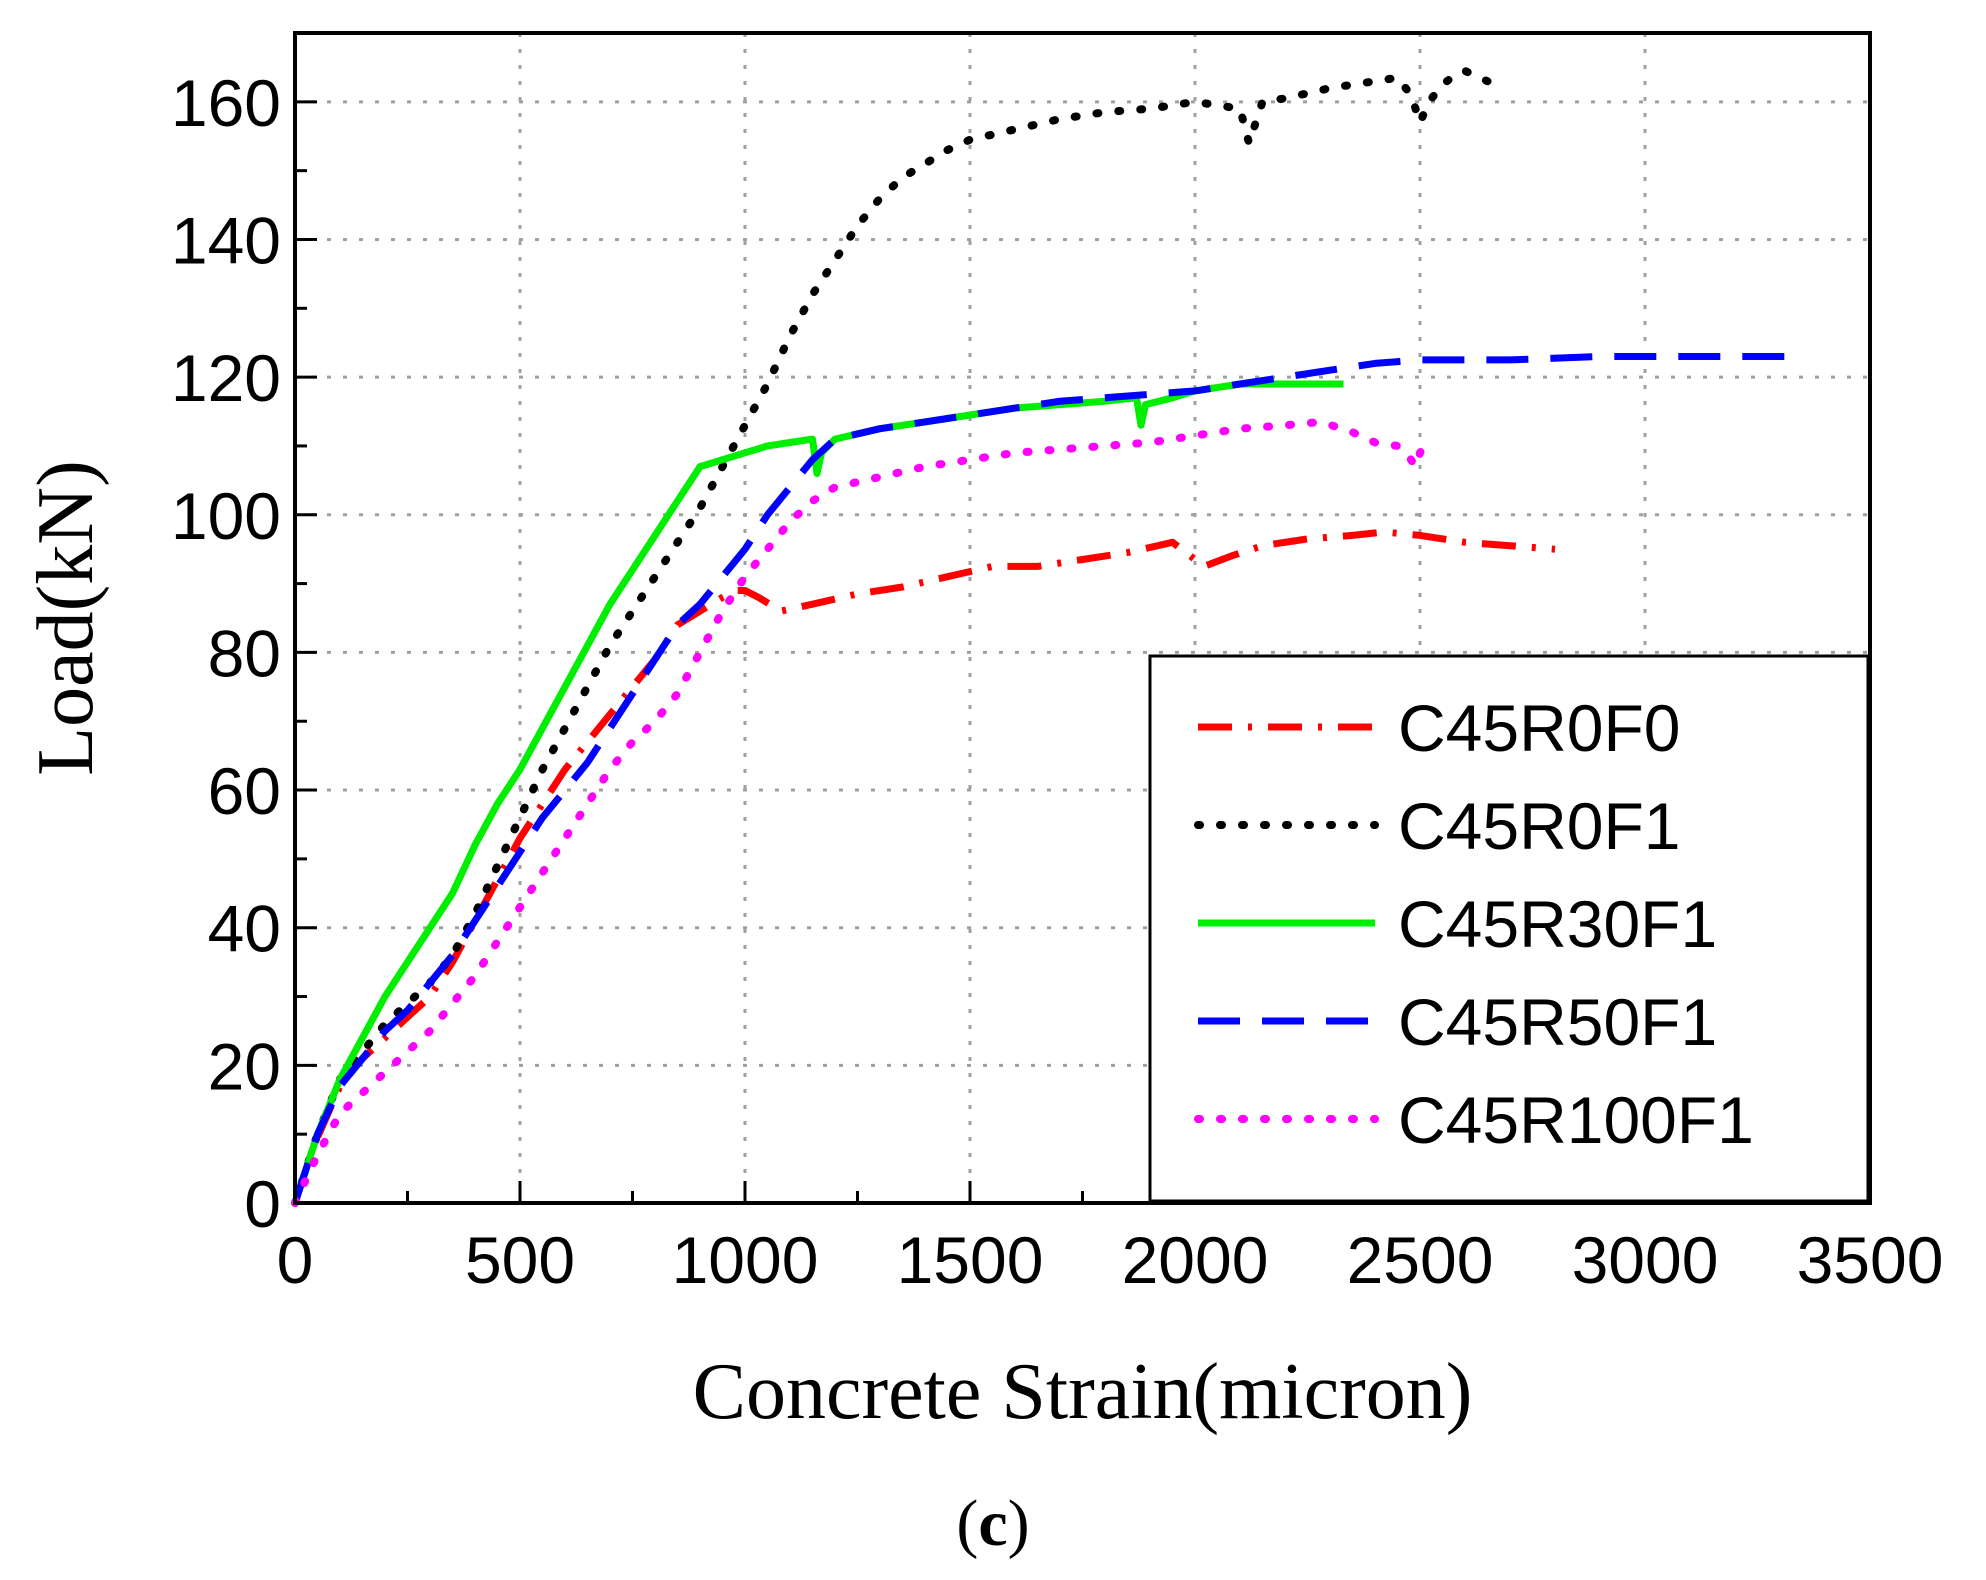  I want to click on subfigure-label-open: (, so click(967, 1523).